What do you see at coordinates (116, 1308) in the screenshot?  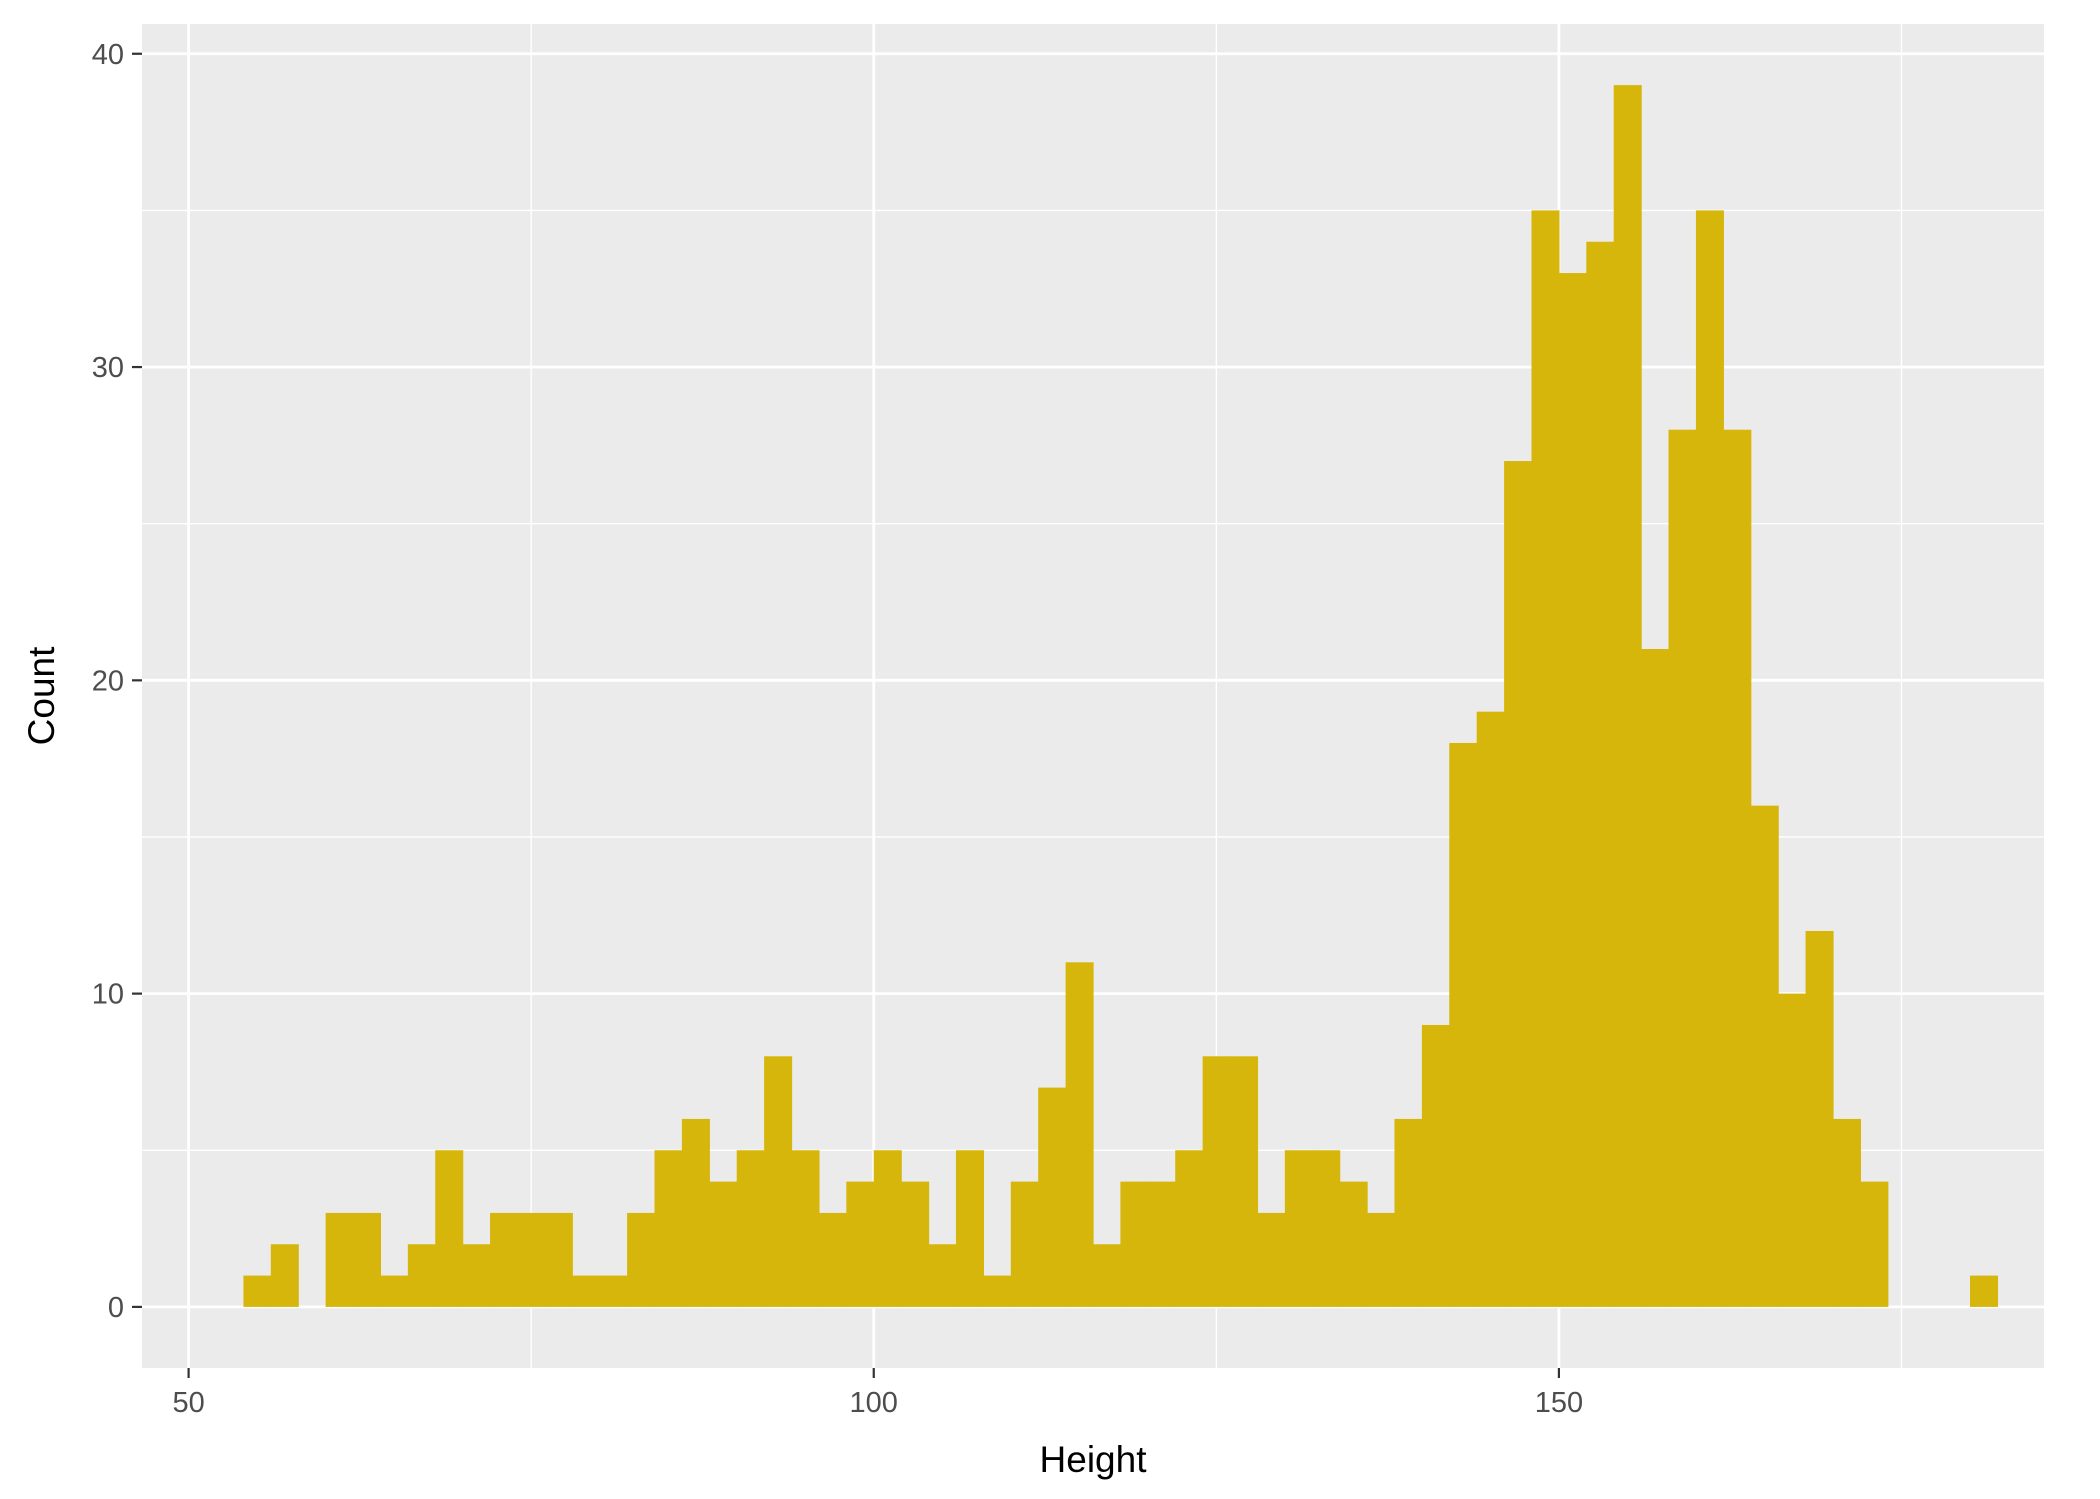 I see `y-tick-label: 0` at bounding box center [116, 1308].